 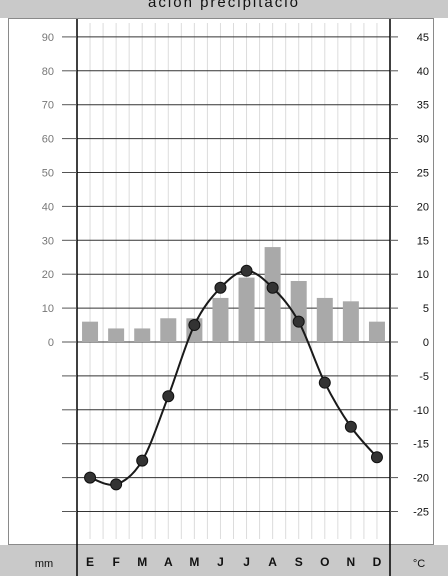 What do you see at coordinates (419, 564) in the screenshot?
I see `right-axis-unit: °C` at bounding box center [419, 564].